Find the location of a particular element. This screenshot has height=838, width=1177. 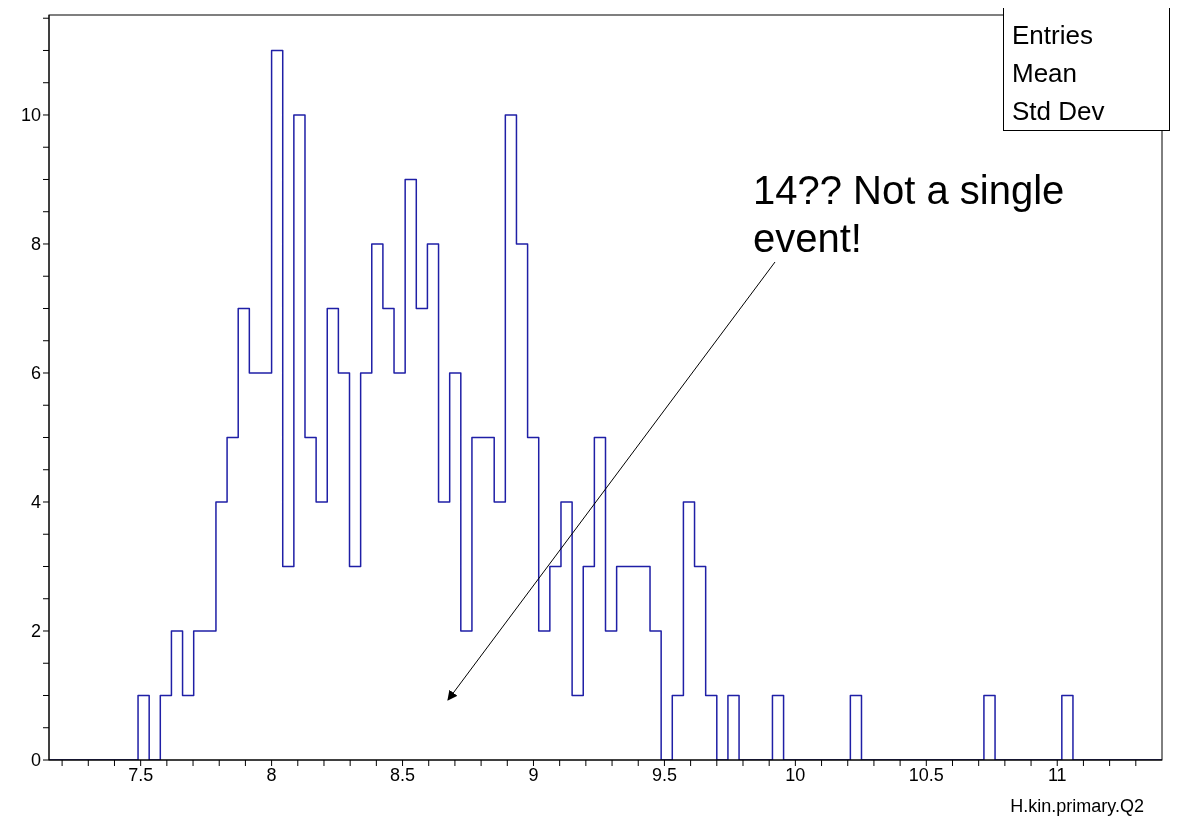

y-tick-label: 10 is located at coordinates (30, 115).